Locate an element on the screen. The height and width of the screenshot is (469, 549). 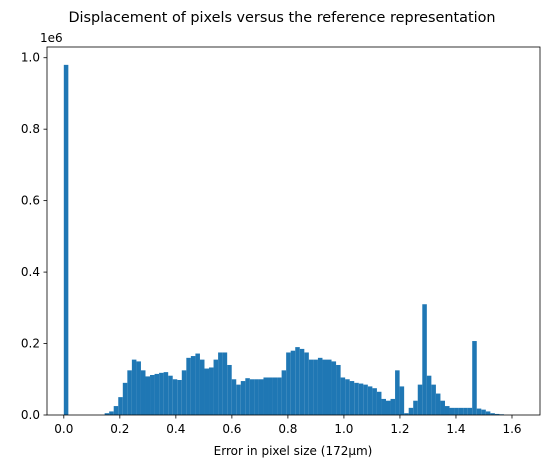
y-tick-label: 0.4 is located at coordinates (30, 272).